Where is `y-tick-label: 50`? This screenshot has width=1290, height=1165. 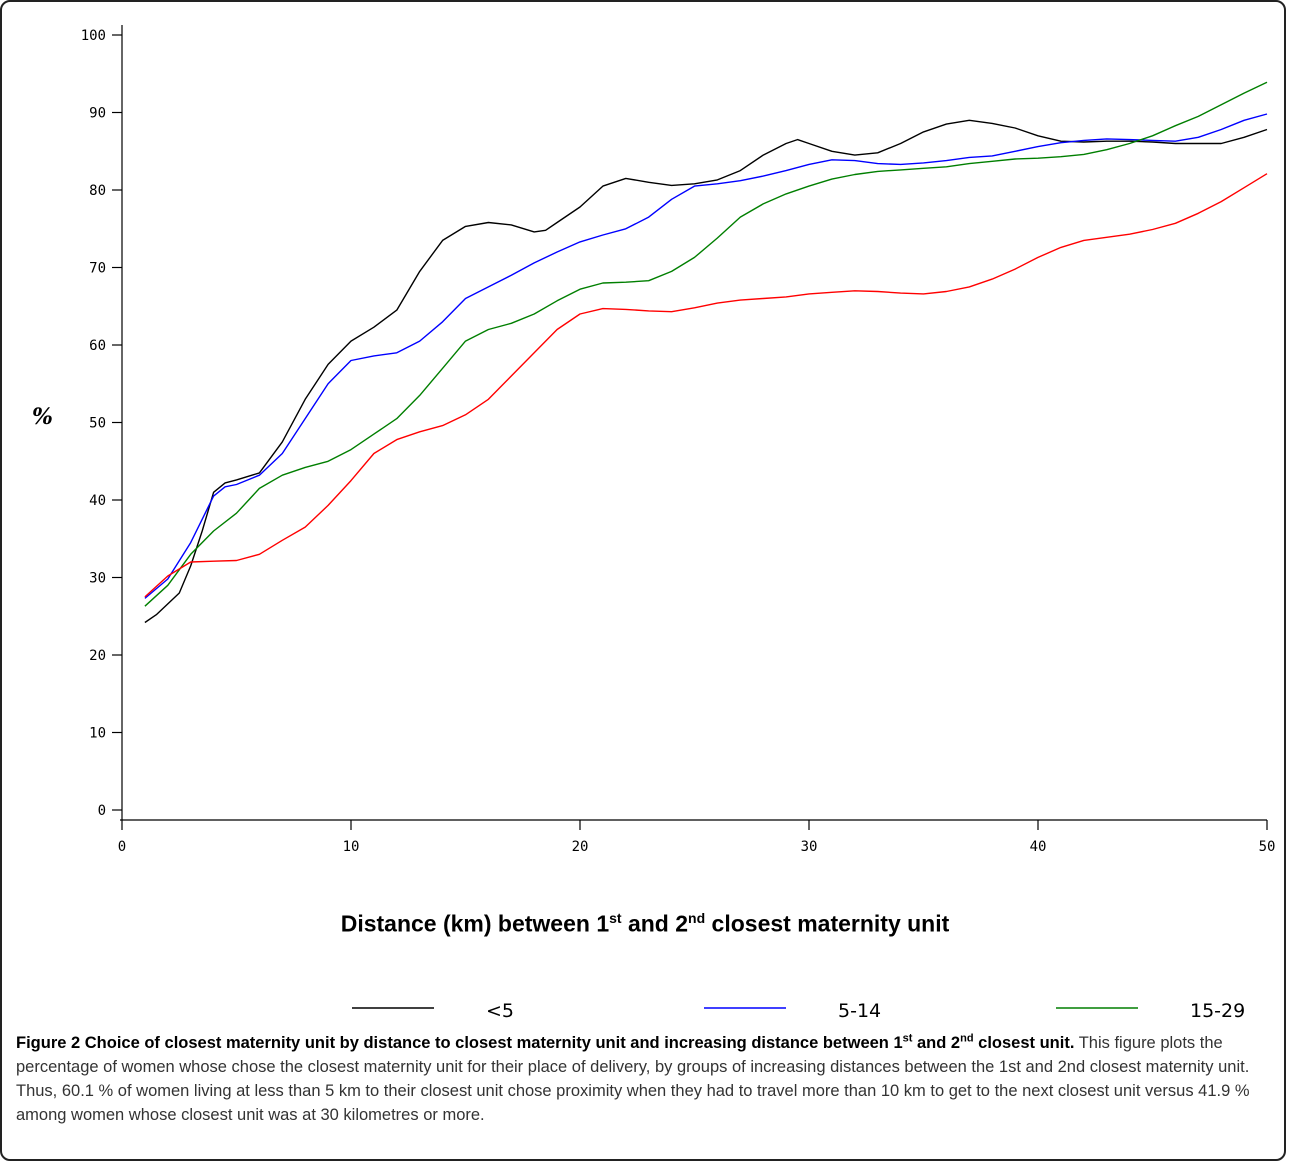
y-tick-label: 50 is located at coordinates (97, 424).